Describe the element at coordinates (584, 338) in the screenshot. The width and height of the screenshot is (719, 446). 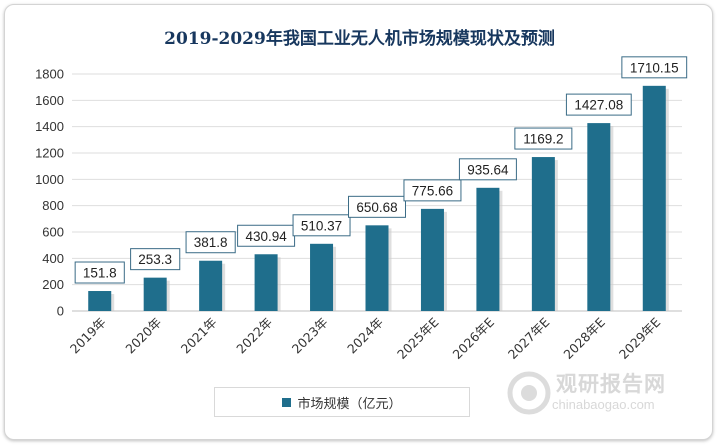
I see `x-tick-label: 2028年E` at that location.